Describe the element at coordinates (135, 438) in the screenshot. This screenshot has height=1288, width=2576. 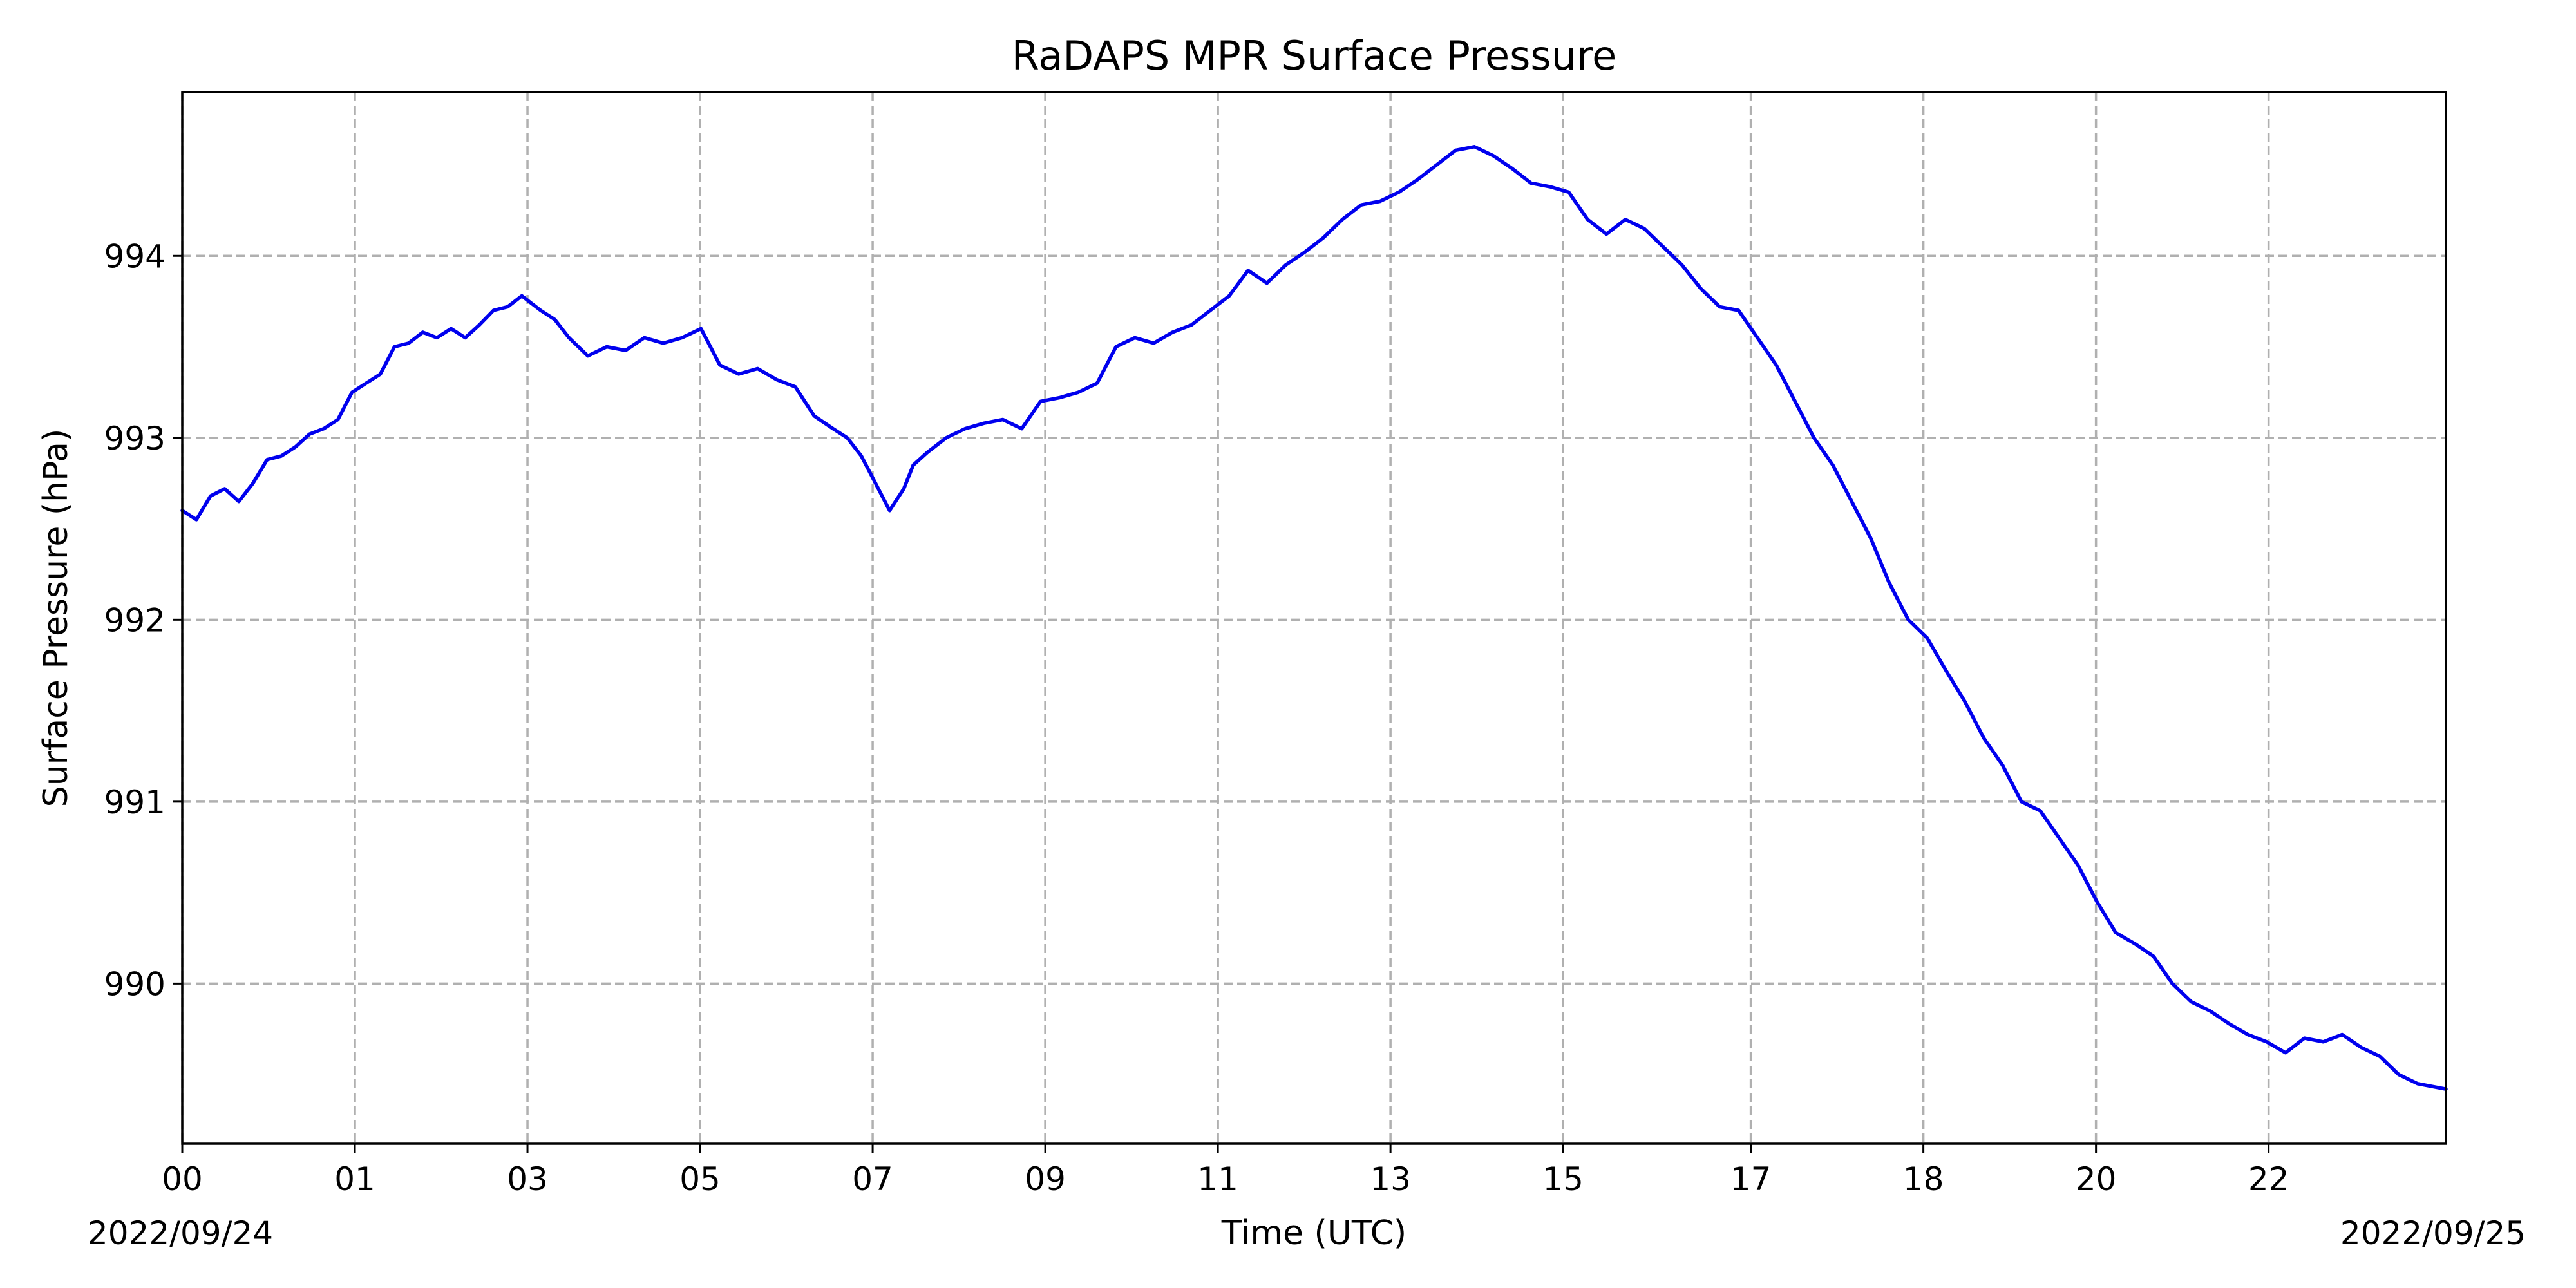
I see `y-tick-label: 993` at that location.